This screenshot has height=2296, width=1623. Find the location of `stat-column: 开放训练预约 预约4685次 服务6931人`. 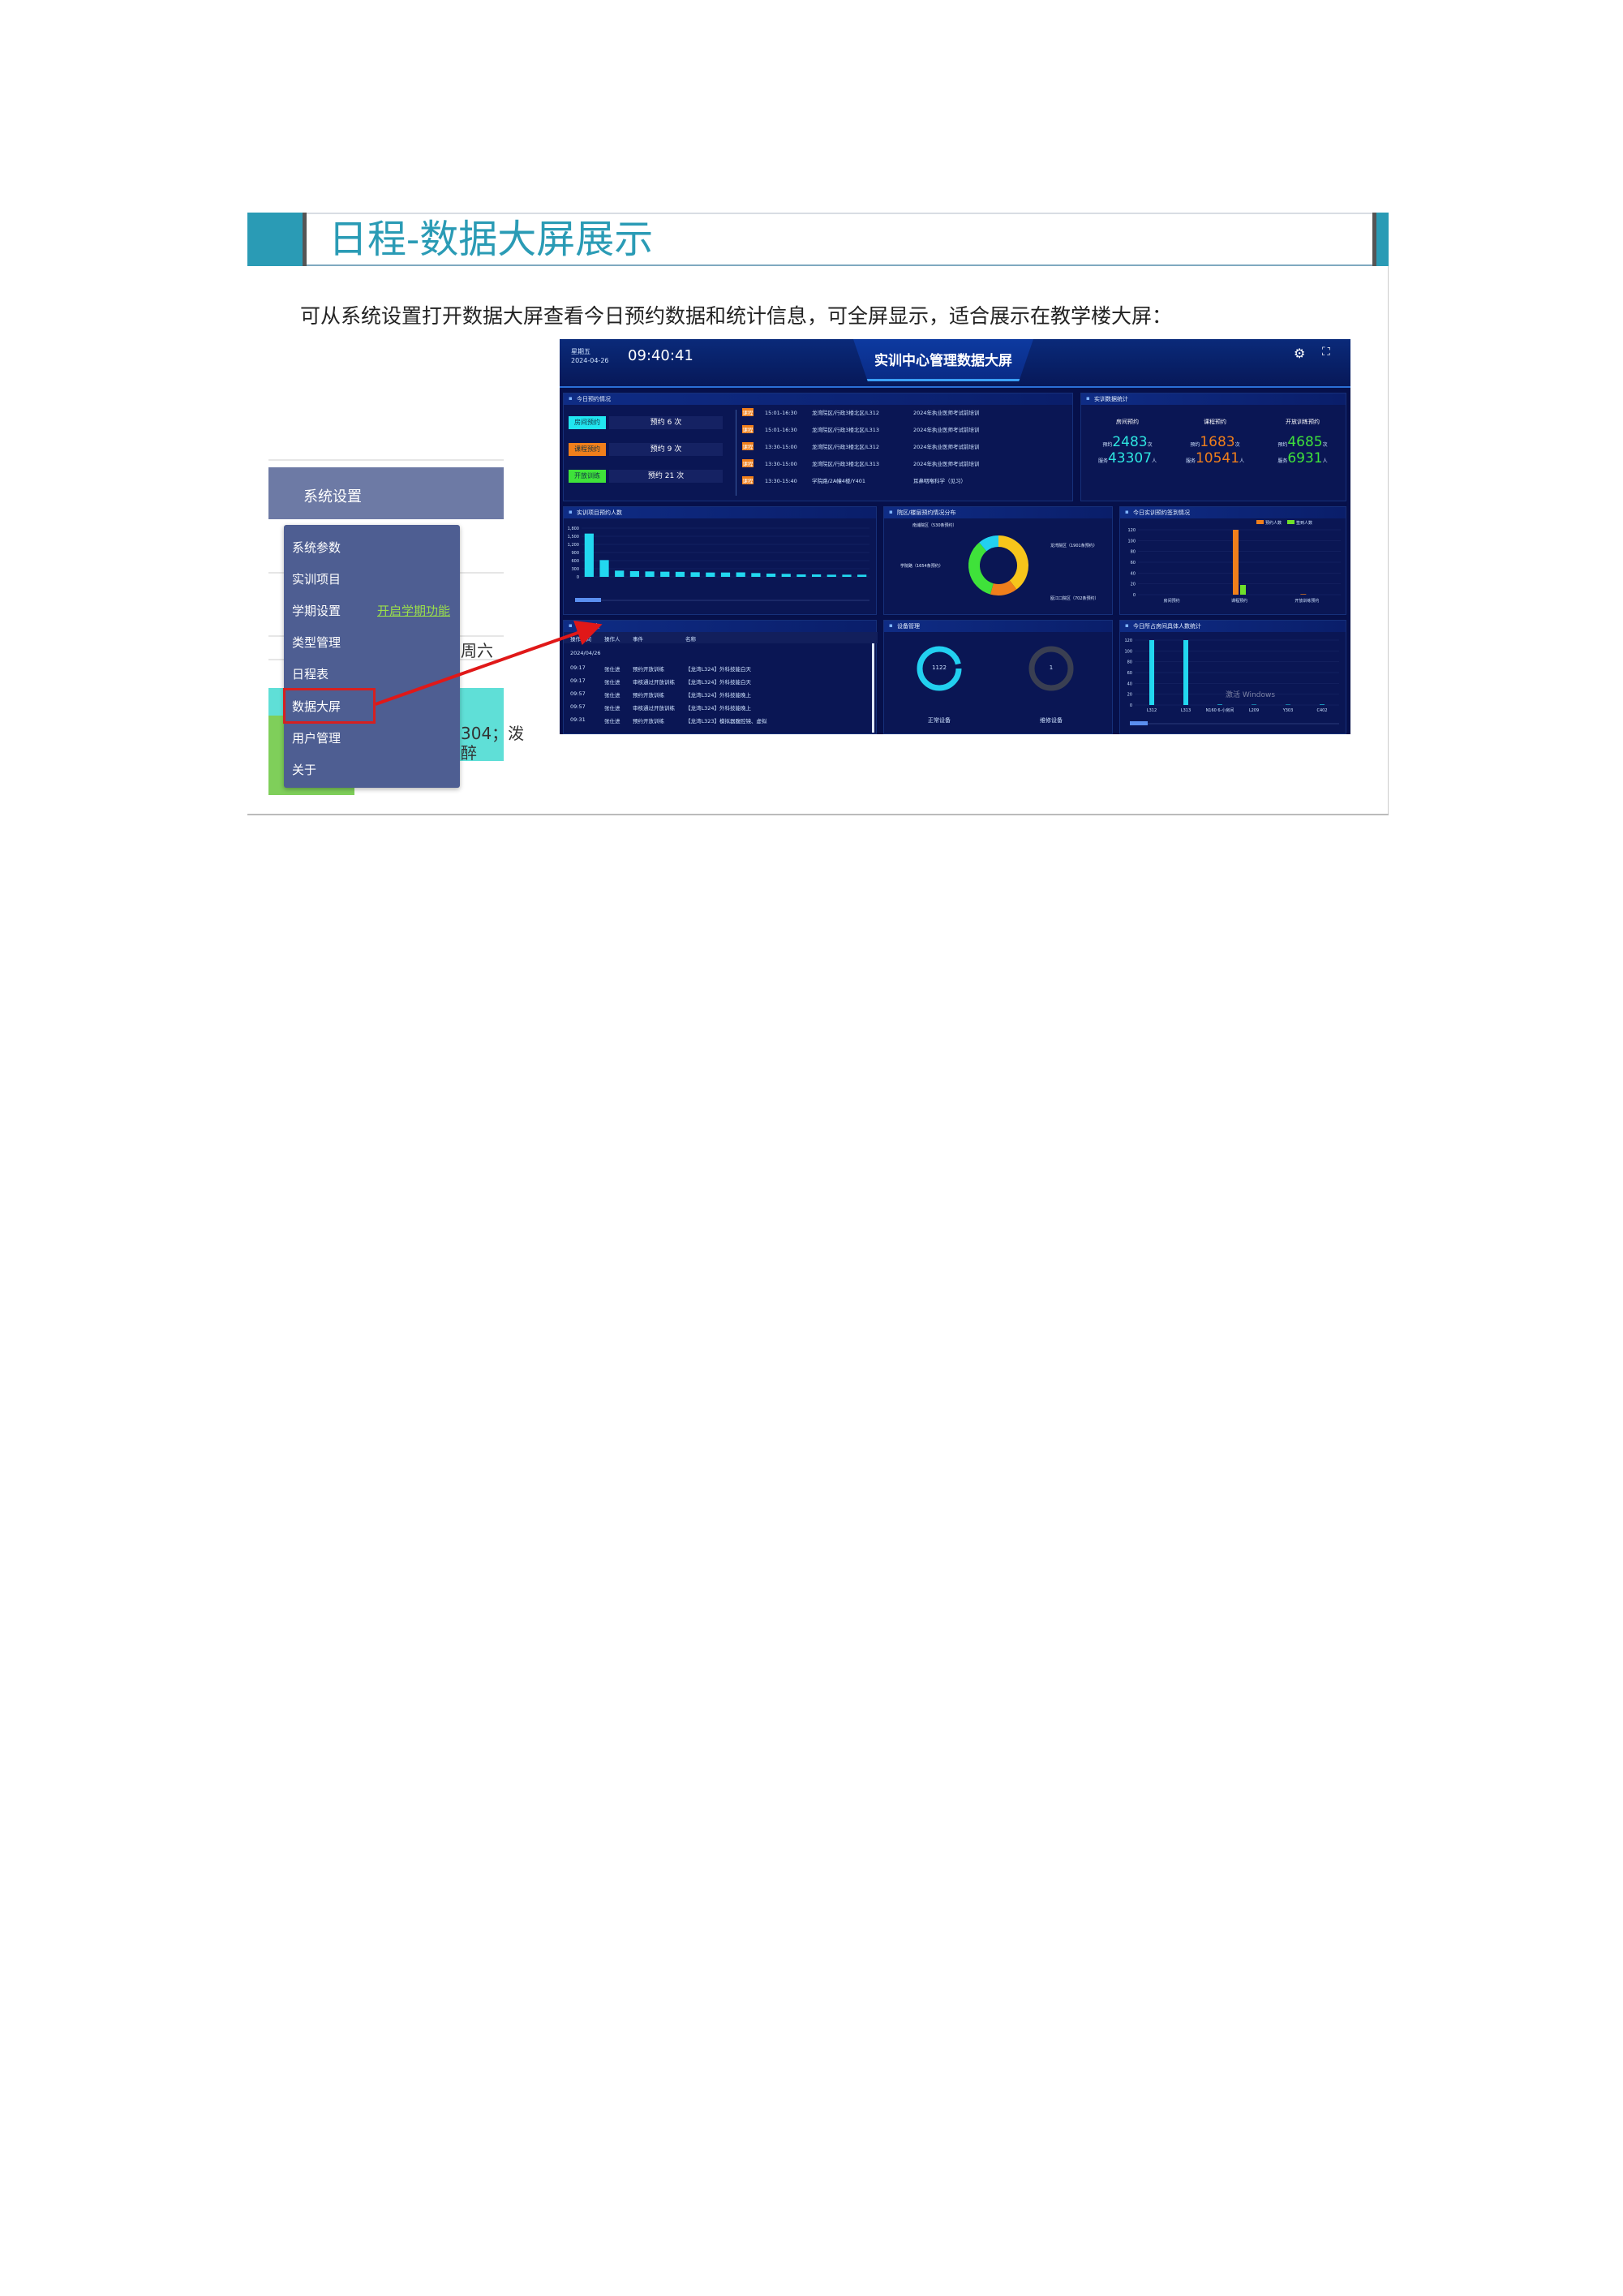

stat-column: 开放训练预约 预约4685次 服务6931人 is located at coordinates (1302, 442).